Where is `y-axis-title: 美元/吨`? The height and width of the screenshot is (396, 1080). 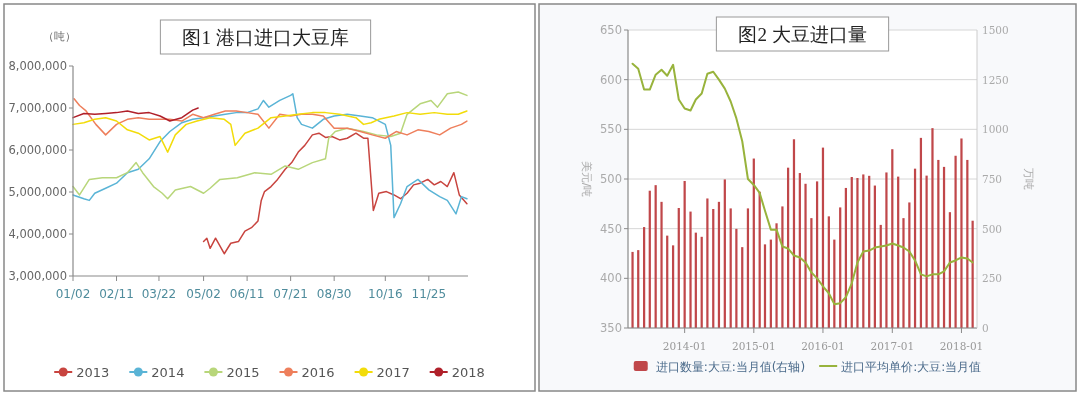 y-axis-title: 美元/吨 is located at coordinates (586, 179).